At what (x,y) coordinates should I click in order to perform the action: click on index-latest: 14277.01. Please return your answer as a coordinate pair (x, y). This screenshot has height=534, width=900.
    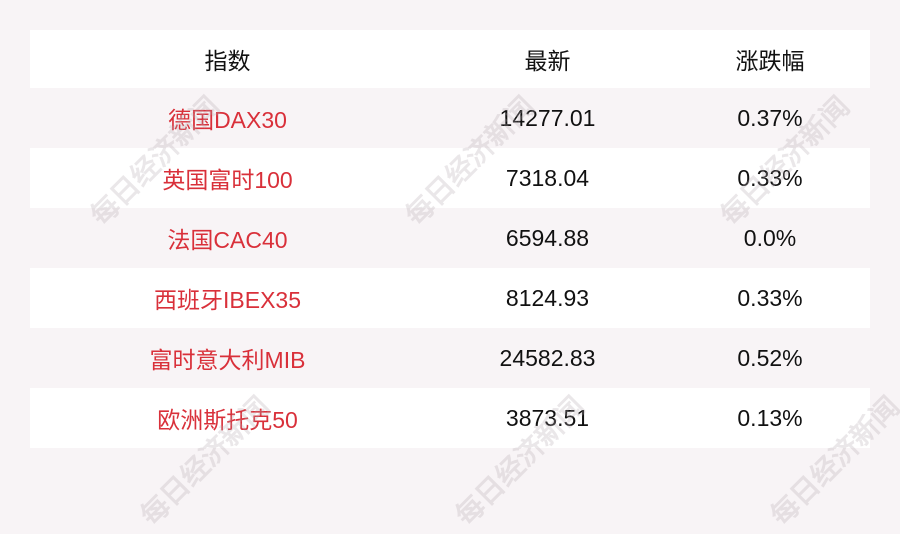
    Looking at the image, I should click on (547, 117).